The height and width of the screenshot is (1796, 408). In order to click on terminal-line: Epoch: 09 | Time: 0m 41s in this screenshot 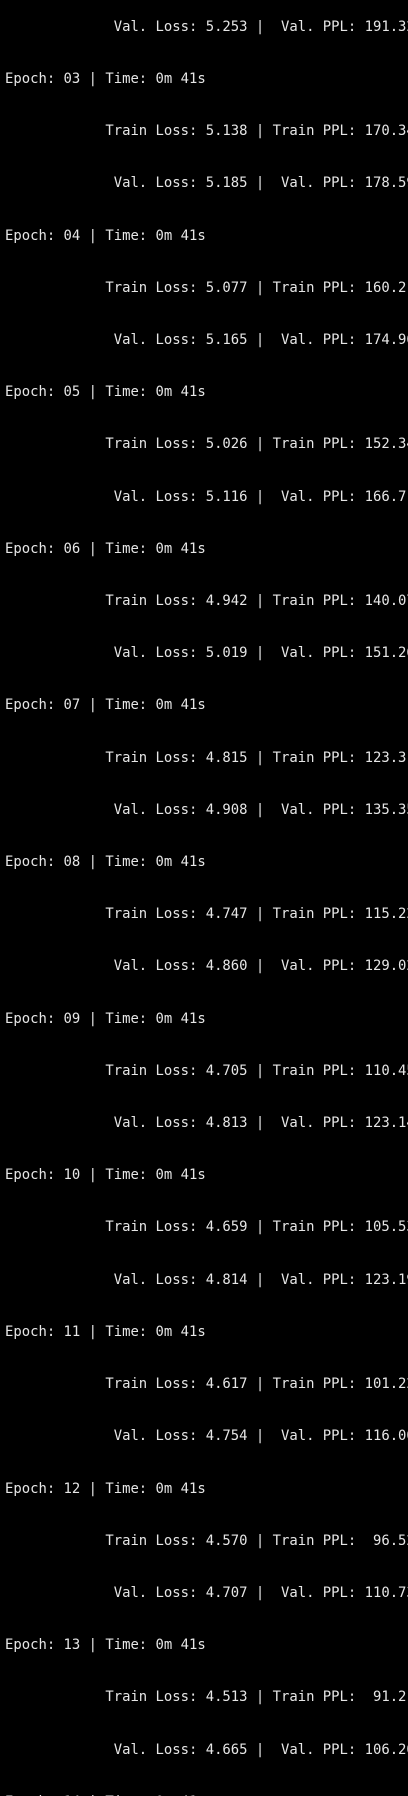, I will do `click(105, 1018)`.